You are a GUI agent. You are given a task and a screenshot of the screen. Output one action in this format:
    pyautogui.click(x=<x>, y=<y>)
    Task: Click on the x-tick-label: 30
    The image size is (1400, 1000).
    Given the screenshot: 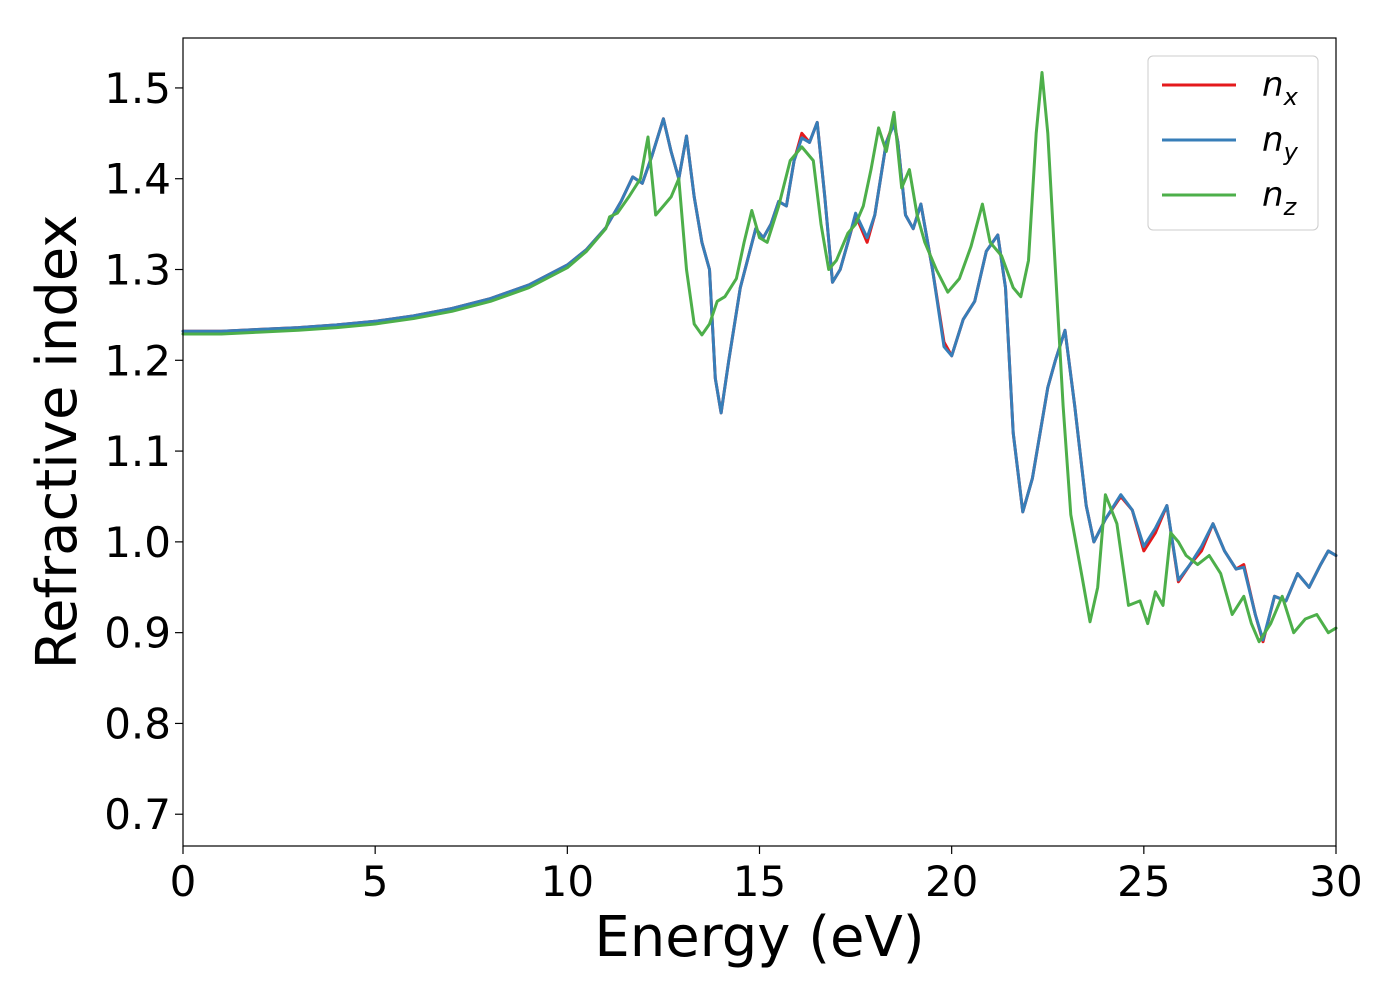 What is the action you would take?
    pyautogui.click(x=1335, y=881)
    